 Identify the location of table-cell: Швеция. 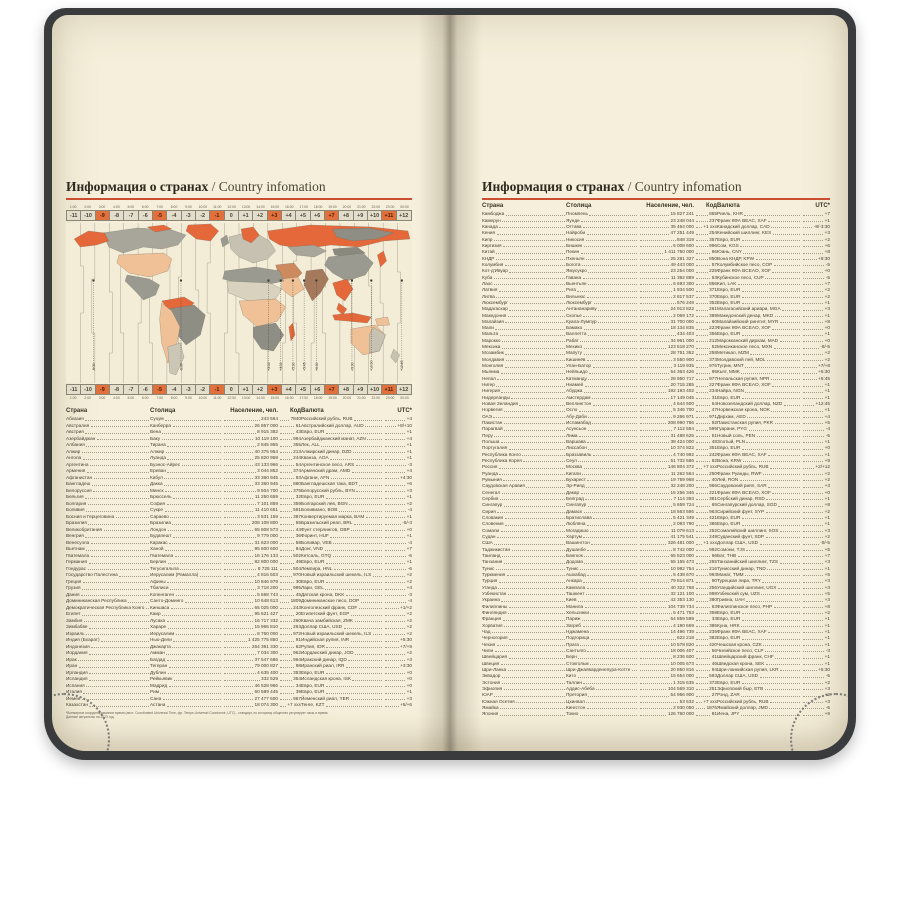
(524, 663).